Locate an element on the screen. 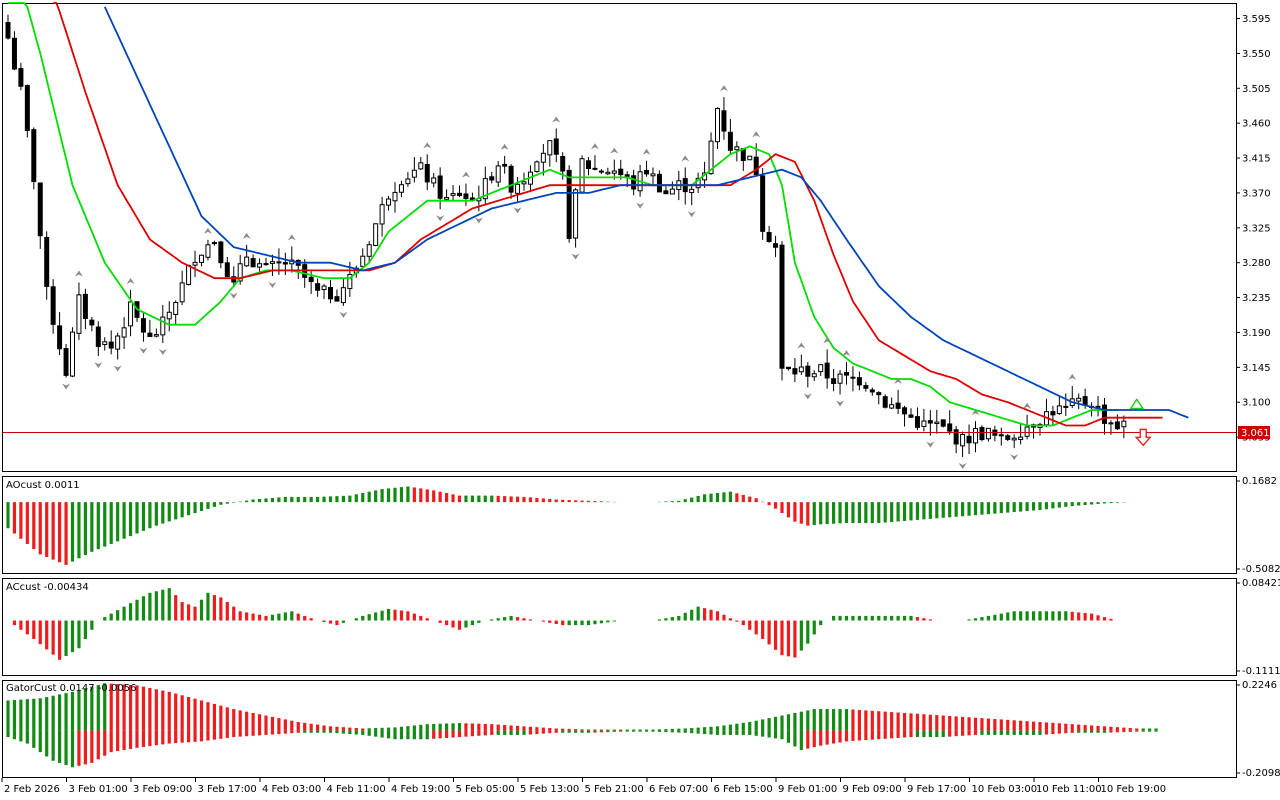  ac-tick-bottom: -0.11113 is located at coordinates (1261, 671).